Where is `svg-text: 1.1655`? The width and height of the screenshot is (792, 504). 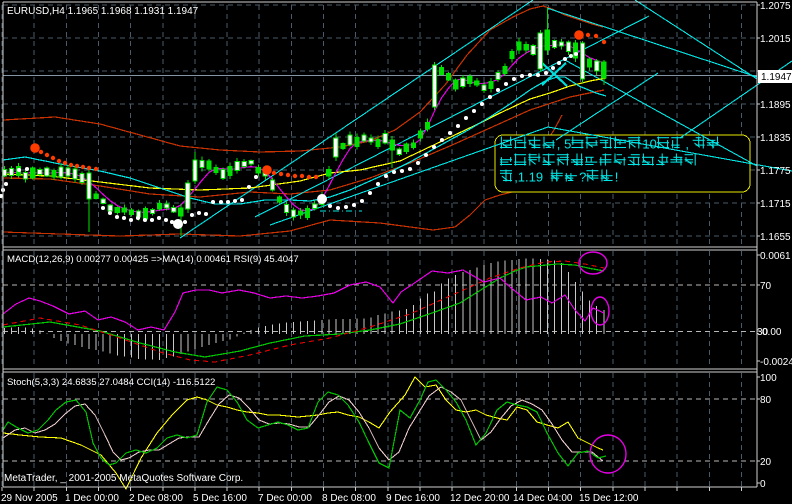
svg-text: 1.1655 is located at coordinates (775, 237).